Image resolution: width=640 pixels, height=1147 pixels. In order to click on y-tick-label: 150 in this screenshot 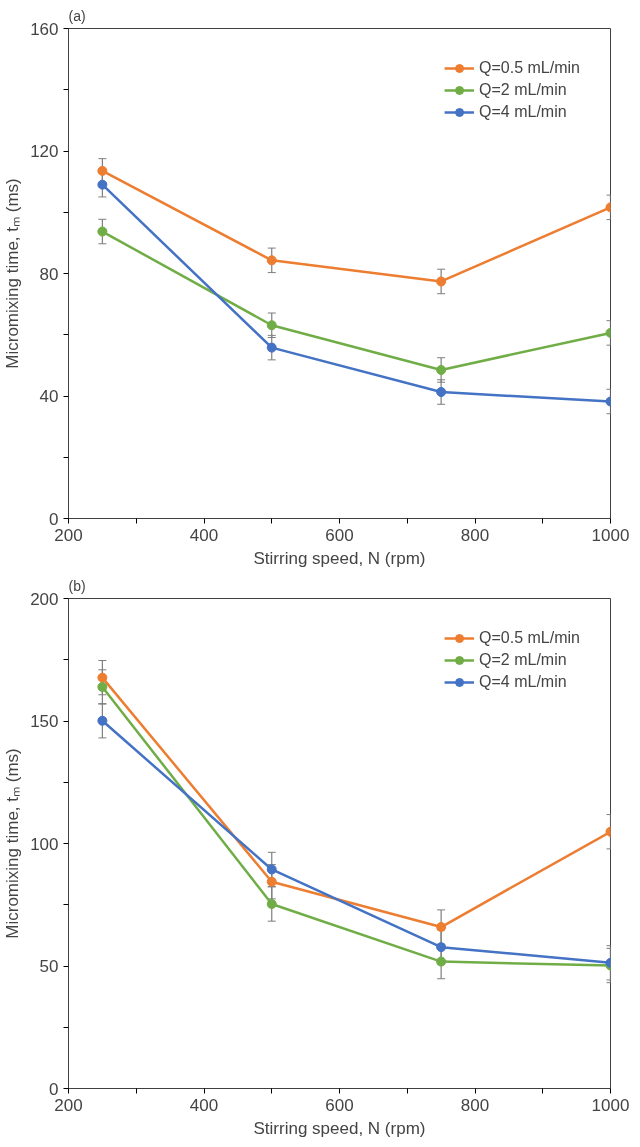, I will do `click(44, 721)`.